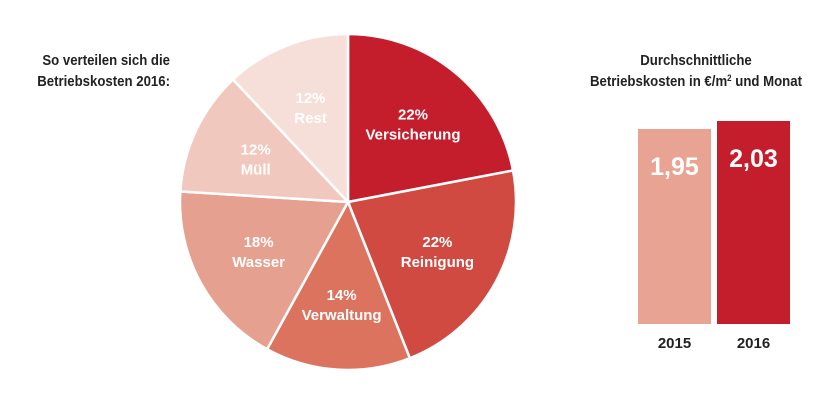  Describe the element at coordinates (342, 315) in the screenshot. I see `slice-category-label: Verwaltung` at that location.